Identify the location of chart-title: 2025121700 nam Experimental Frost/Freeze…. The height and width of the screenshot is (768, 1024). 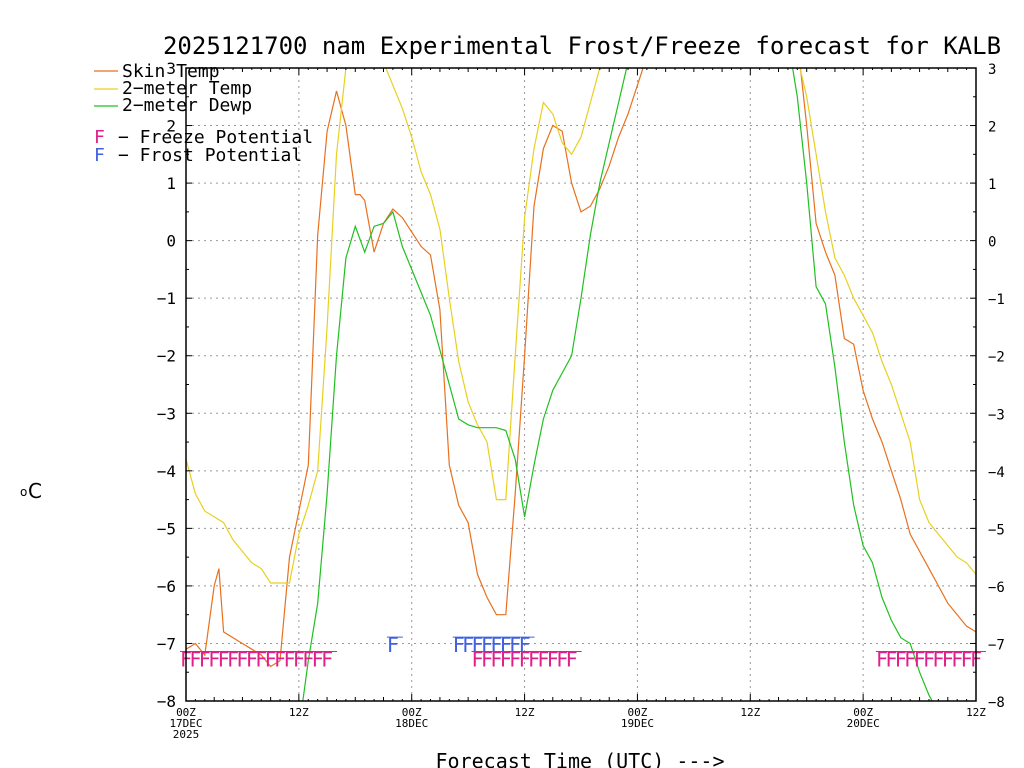
(582, 46).